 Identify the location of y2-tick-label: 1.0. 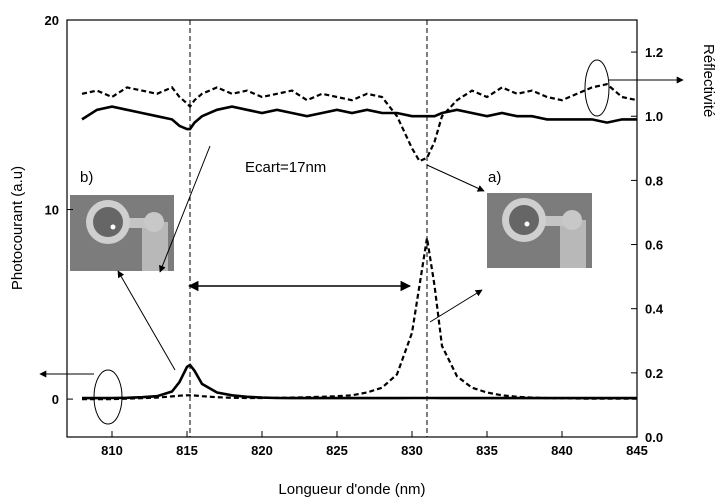
(654, 116).